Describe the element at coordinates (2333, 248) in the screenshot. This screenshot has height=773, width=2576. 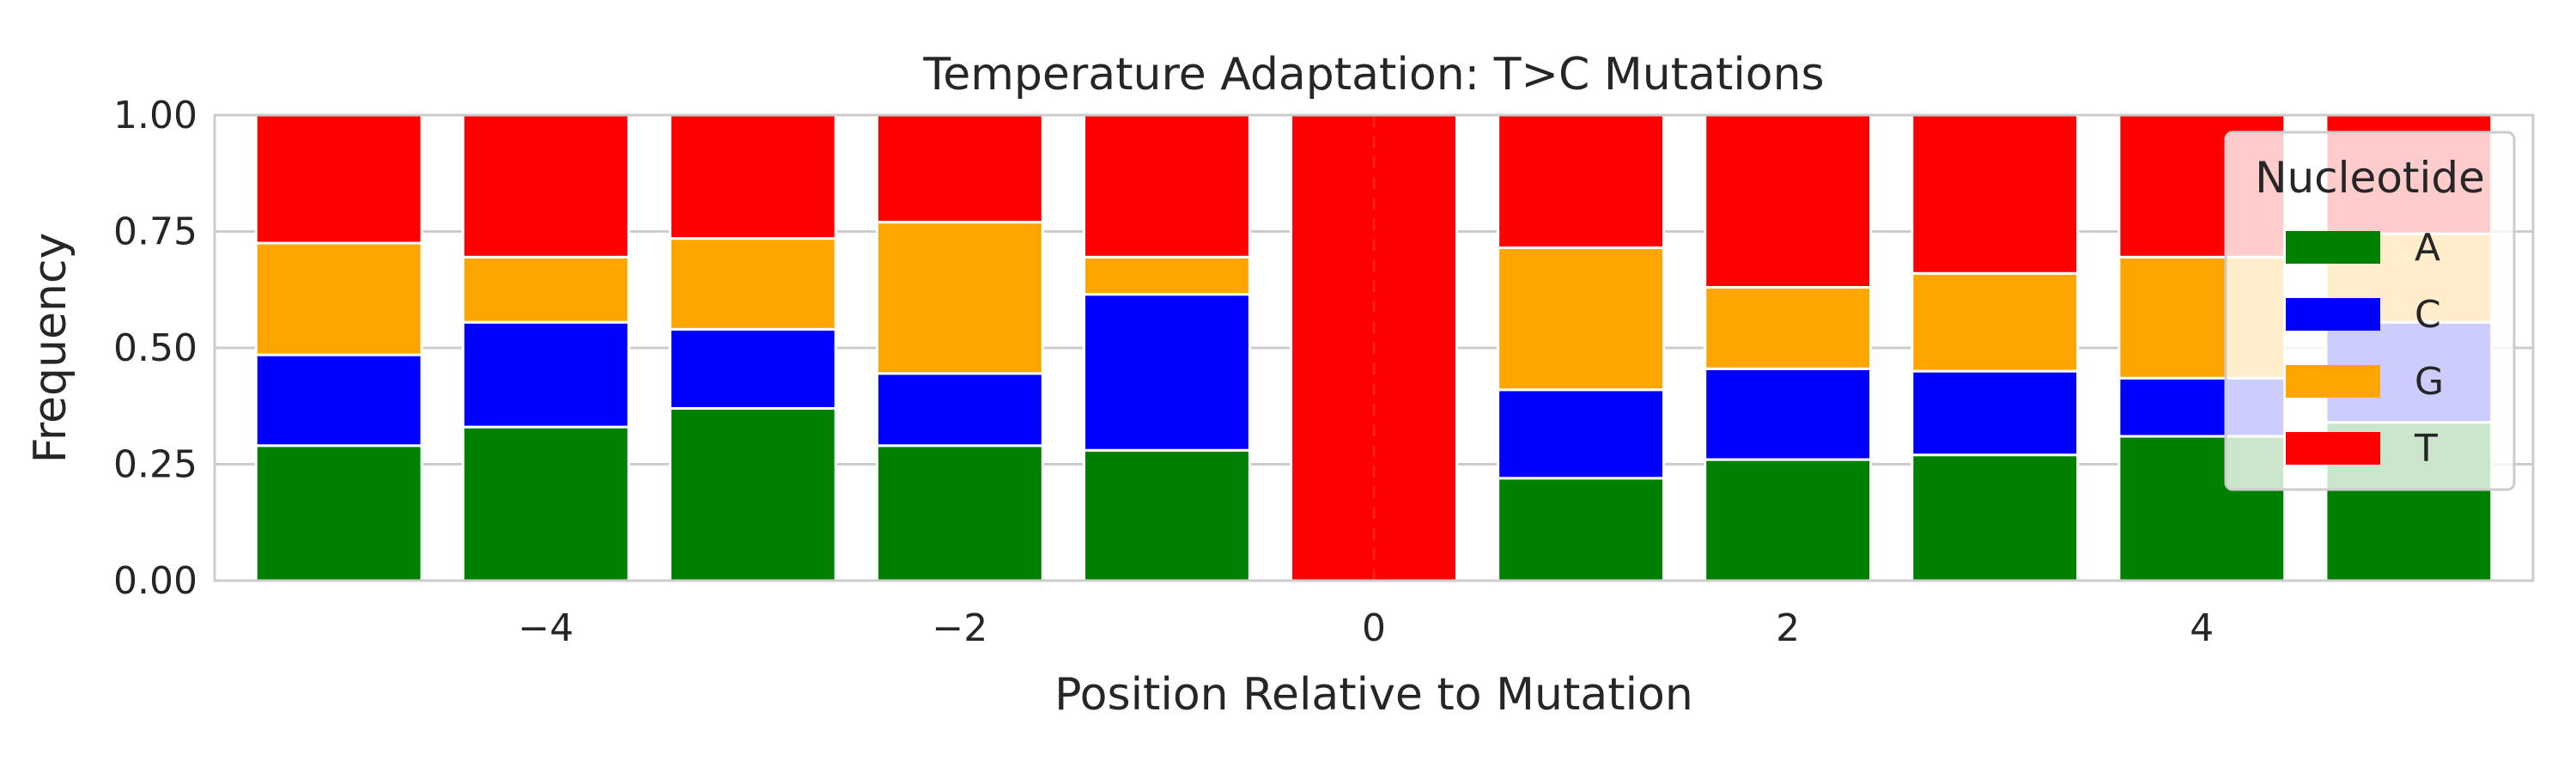
I see `legend-swatch-a` at that location.